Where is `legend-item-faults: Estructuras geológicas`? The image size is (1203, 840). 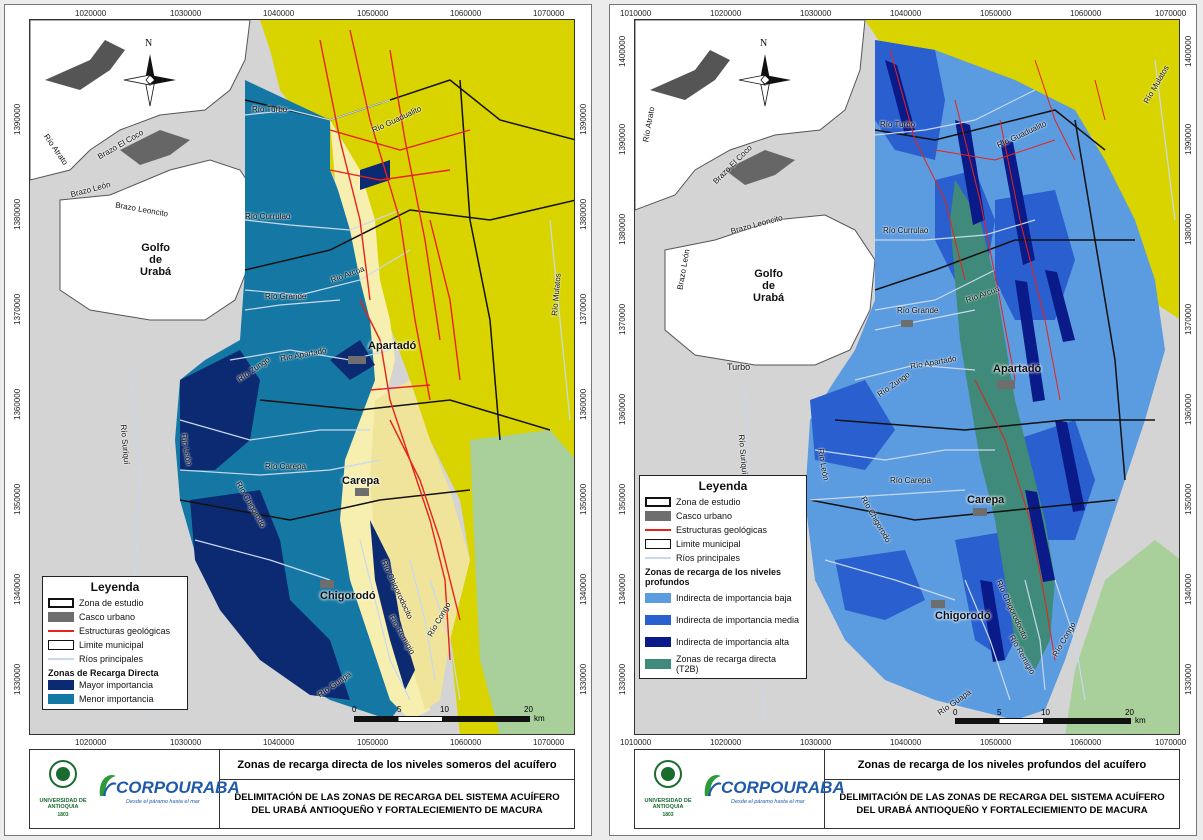
legend-item-faults: Estructuras geológicas is located at coordinates (723, 530).